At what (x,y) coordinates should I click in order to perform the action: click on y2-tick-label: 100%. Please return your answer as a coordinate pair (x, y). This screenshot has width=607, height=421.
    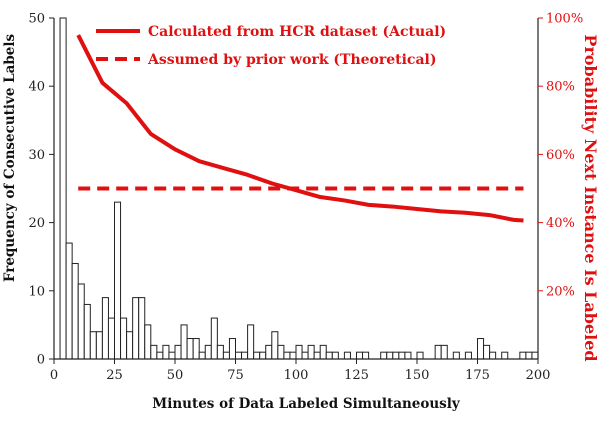
    Looking at the image, I should click on (564, 19).